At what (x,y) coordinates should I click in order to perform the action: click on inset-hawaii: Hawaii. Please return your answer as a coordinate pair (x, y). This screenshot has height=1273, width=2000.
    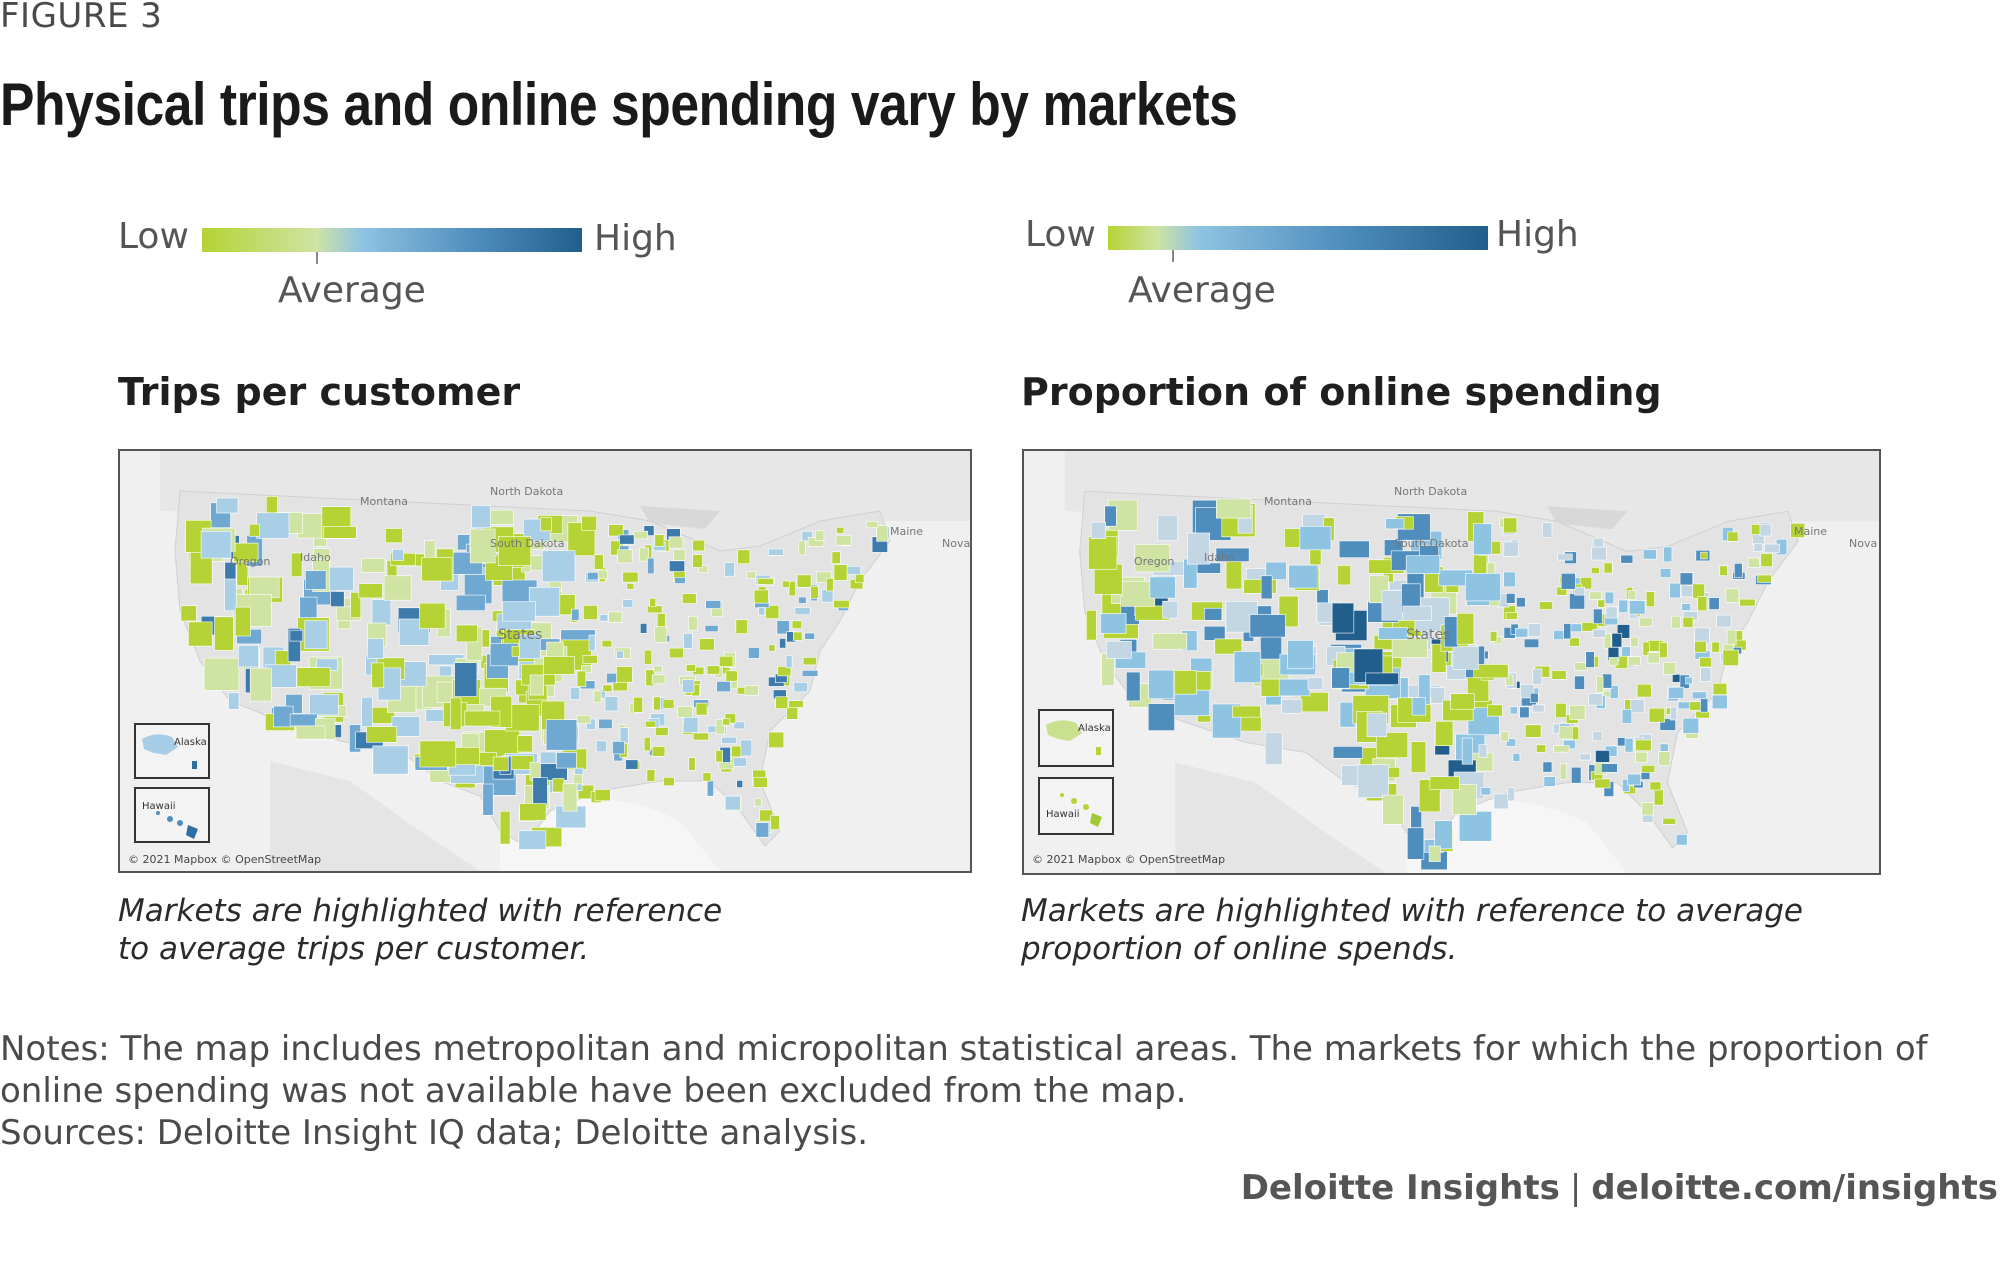
    Looking at the image, I should click on (172, 815).